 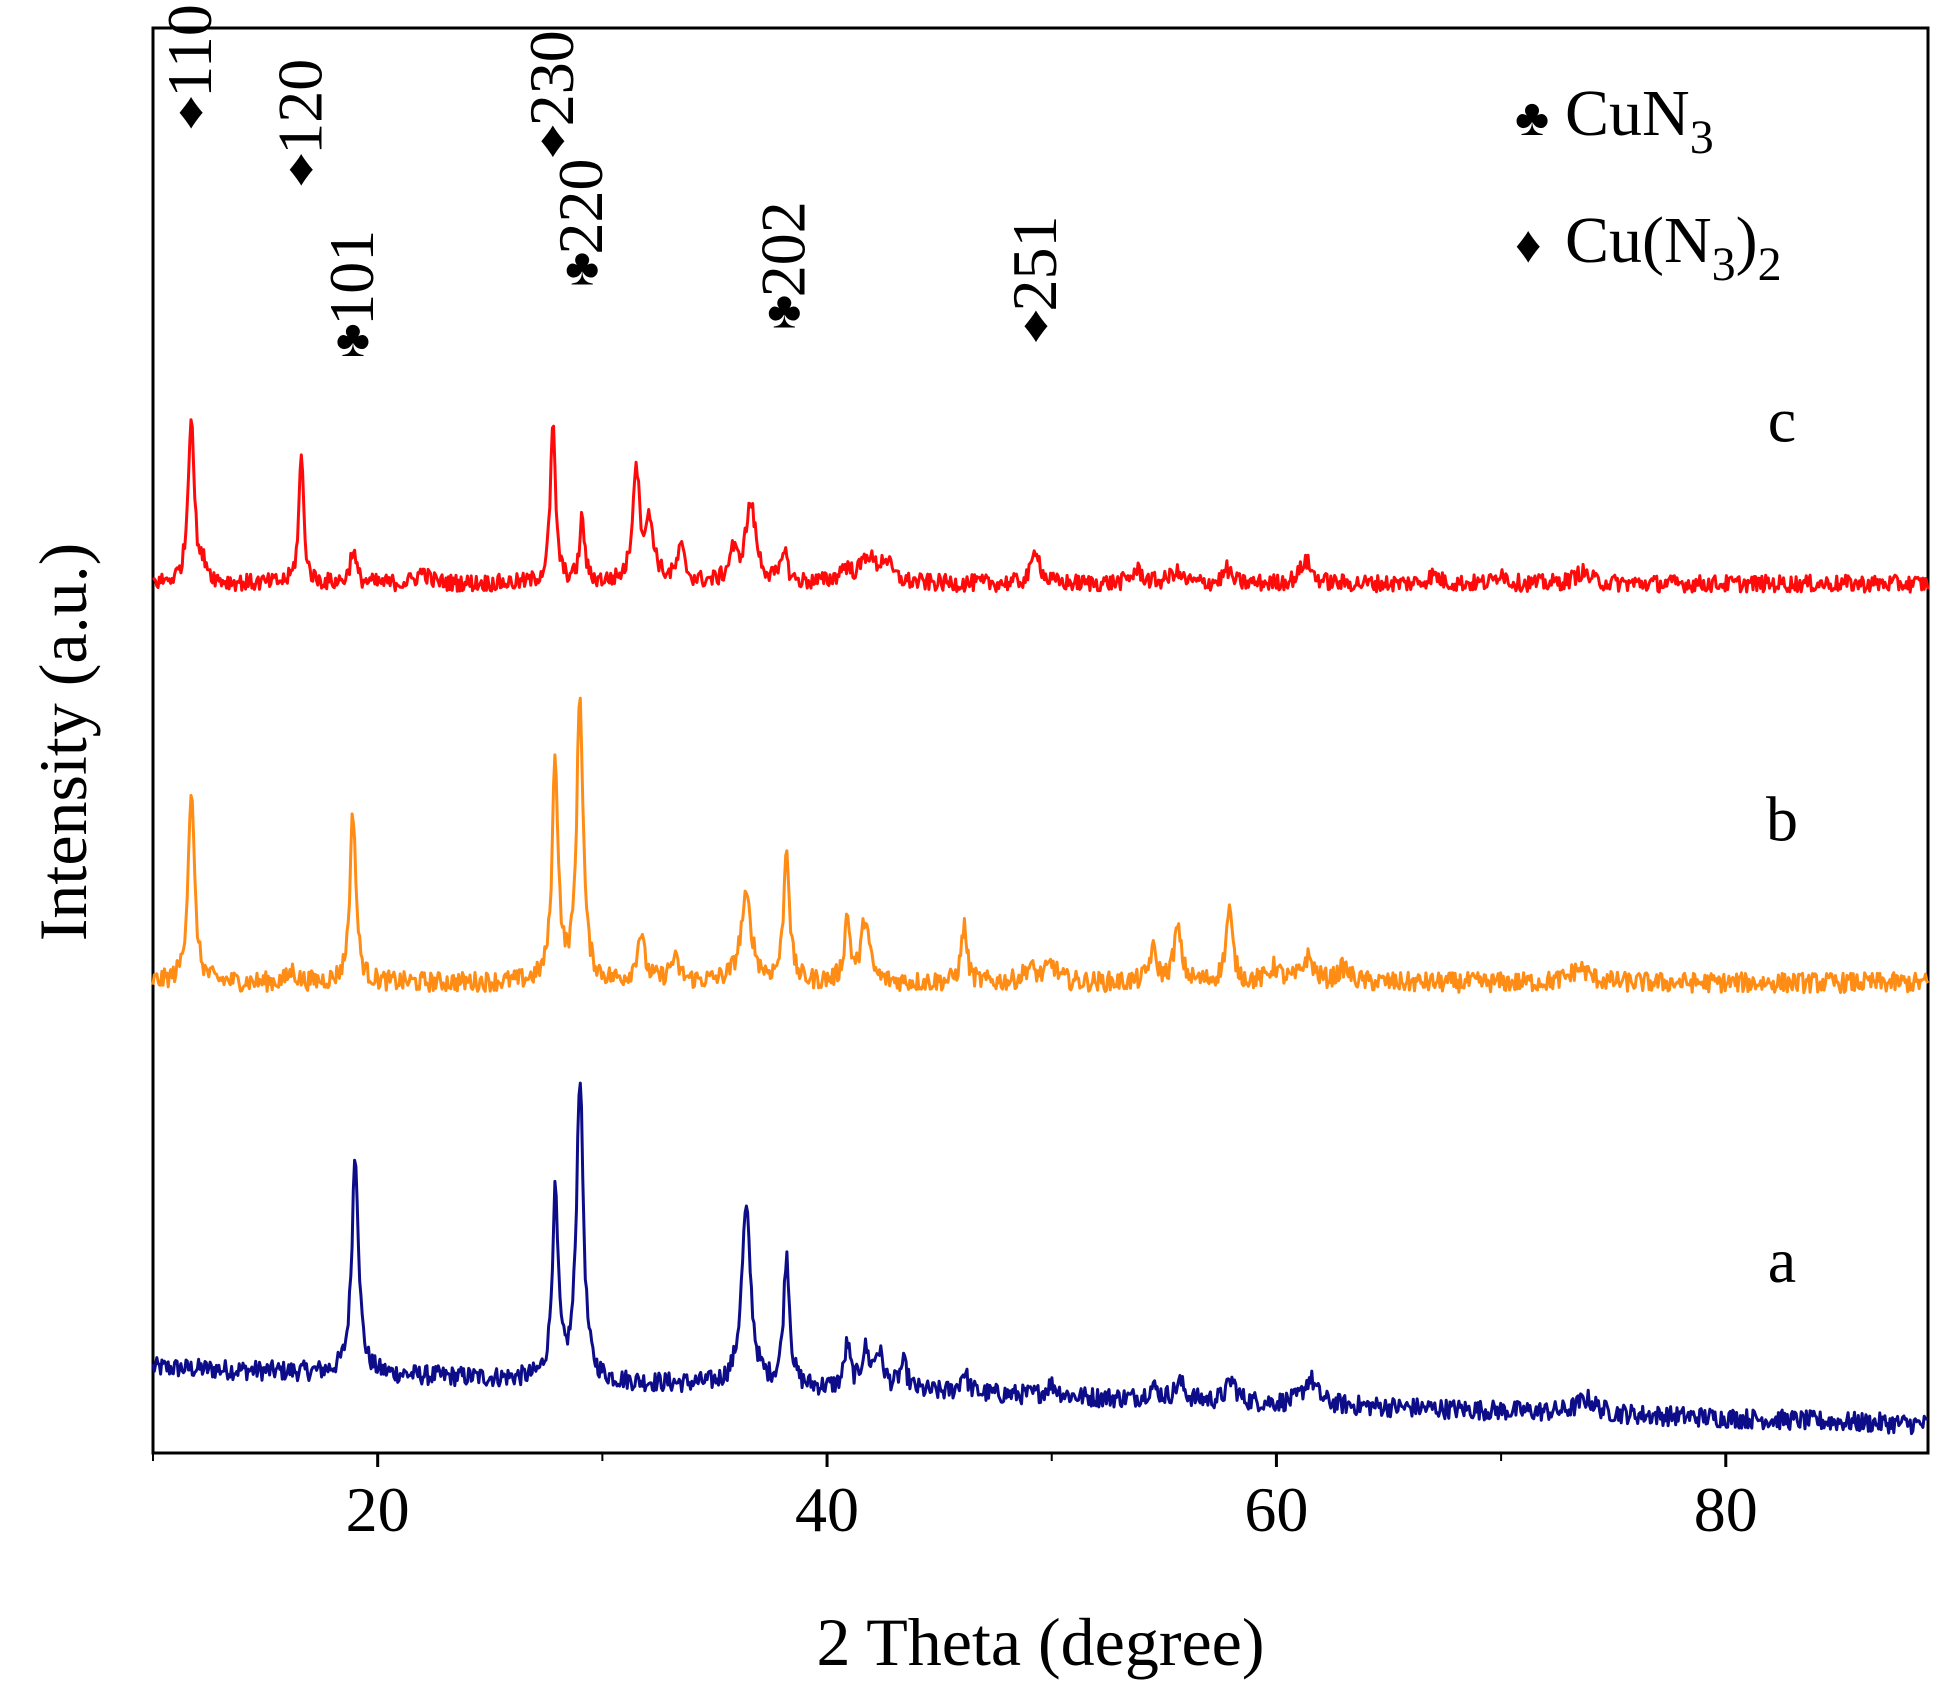 What do you see at coordinates (1782, 818) in the screenshot?
I see `series-b-label: b` at bounding box center [1782, 818].